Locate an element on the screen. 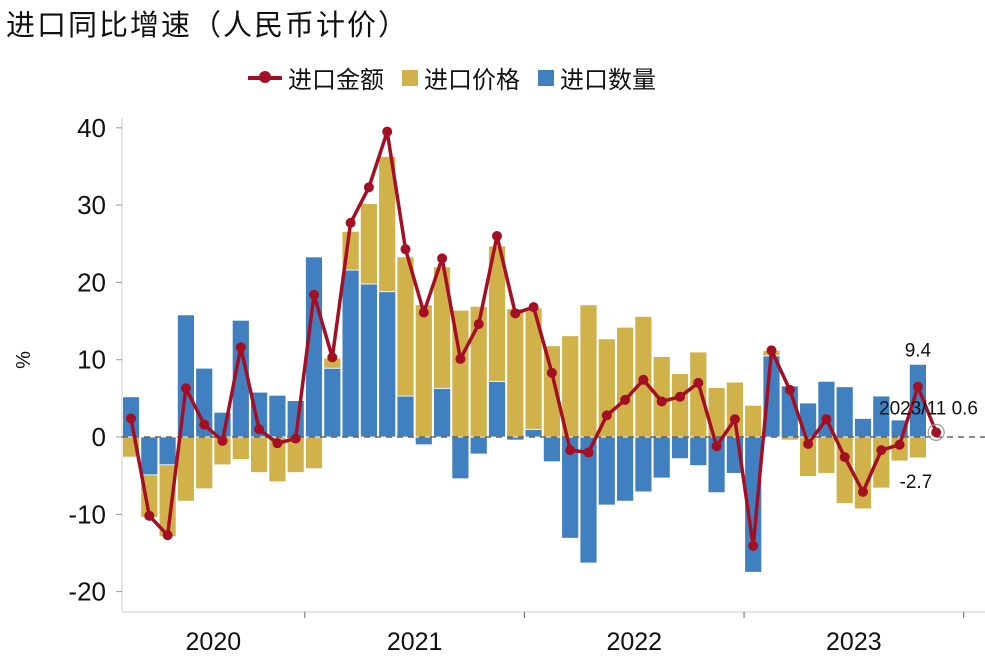 This screenshot has width=985, height=660. x-tick-label-year: 2021 is located at coordinates (415, 642).